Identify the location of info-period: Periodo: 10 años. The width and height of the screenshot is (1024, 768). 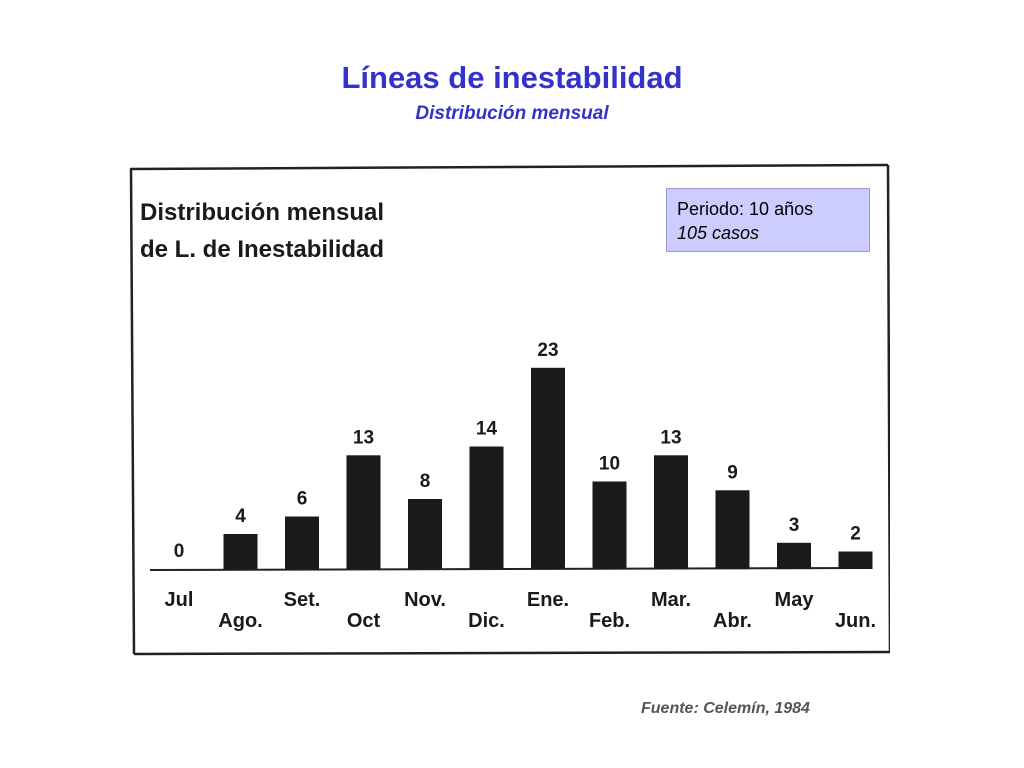
(745, 209).